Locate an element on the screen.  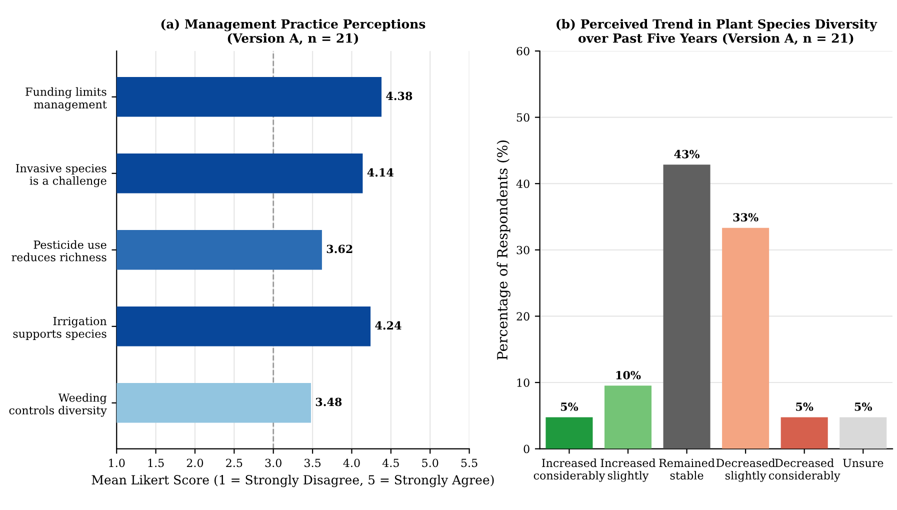
data-label: 3.48 is located at coordinates (329, 402).